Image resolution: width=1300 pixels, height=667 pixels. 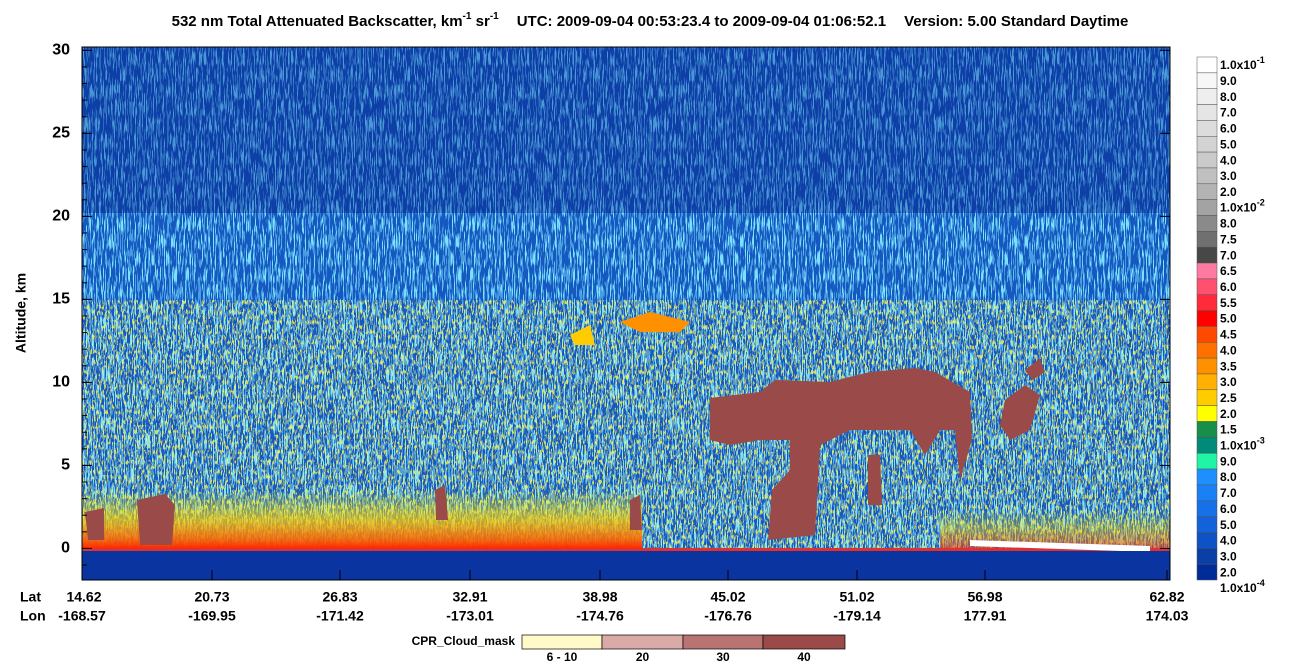 I want to click on x-tick-lon: -173.01, so click(x=470, y=616).